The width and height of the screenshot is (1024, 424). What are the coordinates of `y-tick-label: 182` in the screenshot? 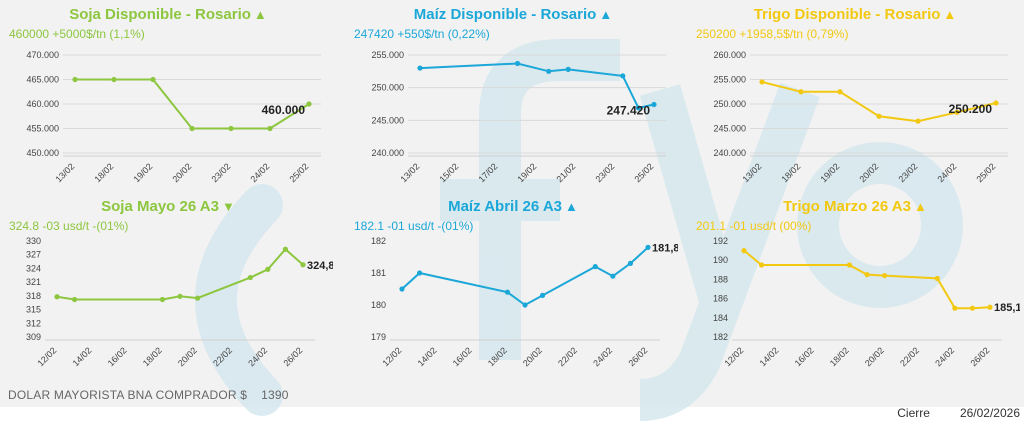 It's located at (720, 337).